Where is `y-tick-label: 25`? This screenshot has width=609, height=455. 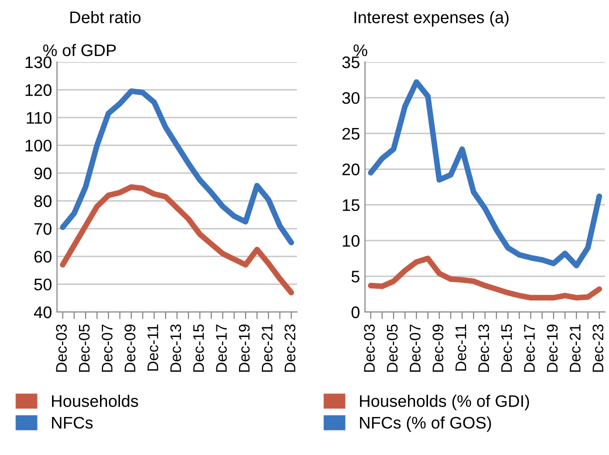 y-tick-label: 25 is located at coordinates (351, 134).